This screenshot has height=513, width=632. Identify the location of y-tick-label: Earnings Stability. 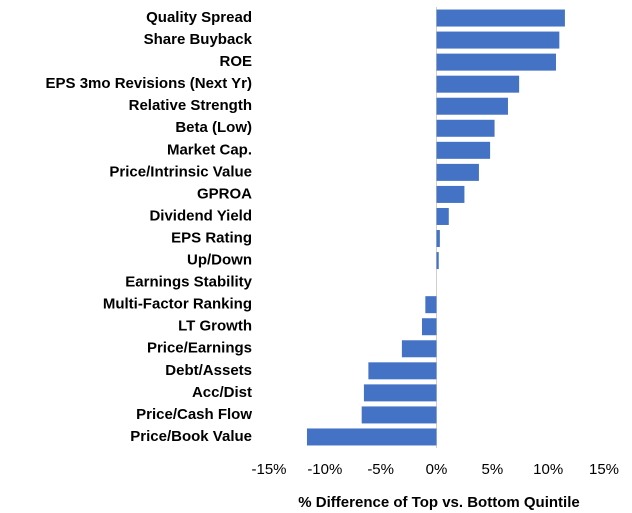
(188, 282).